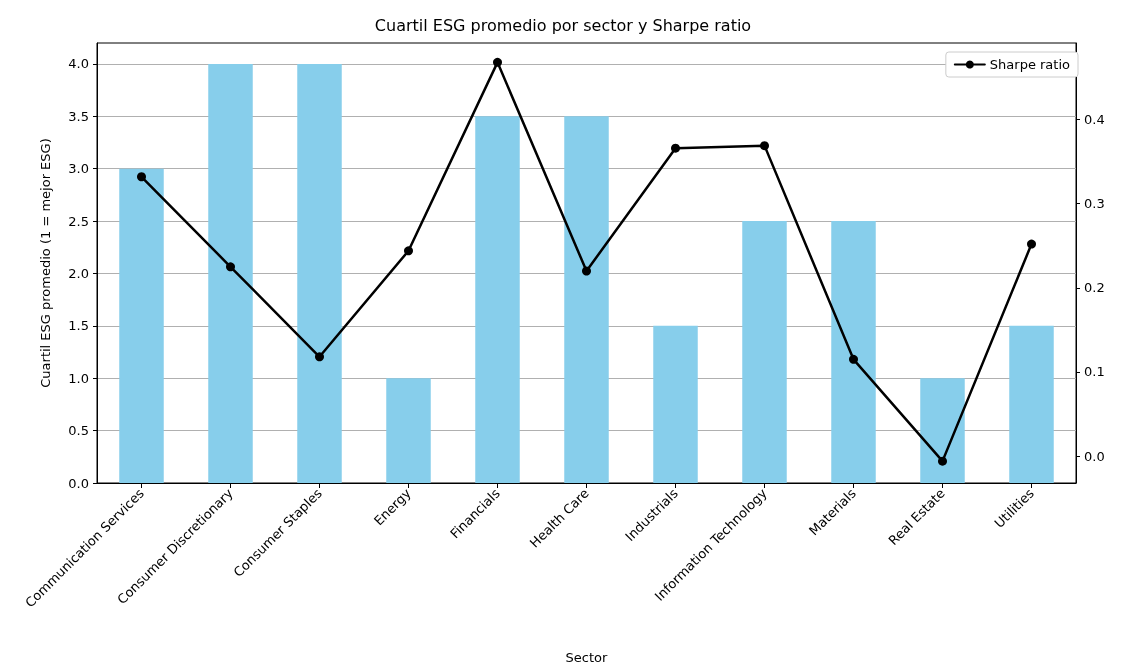  I want to click on y-axis-title: Cuartil ESG promedio (1 = mejor ESG), so click(45, 263).